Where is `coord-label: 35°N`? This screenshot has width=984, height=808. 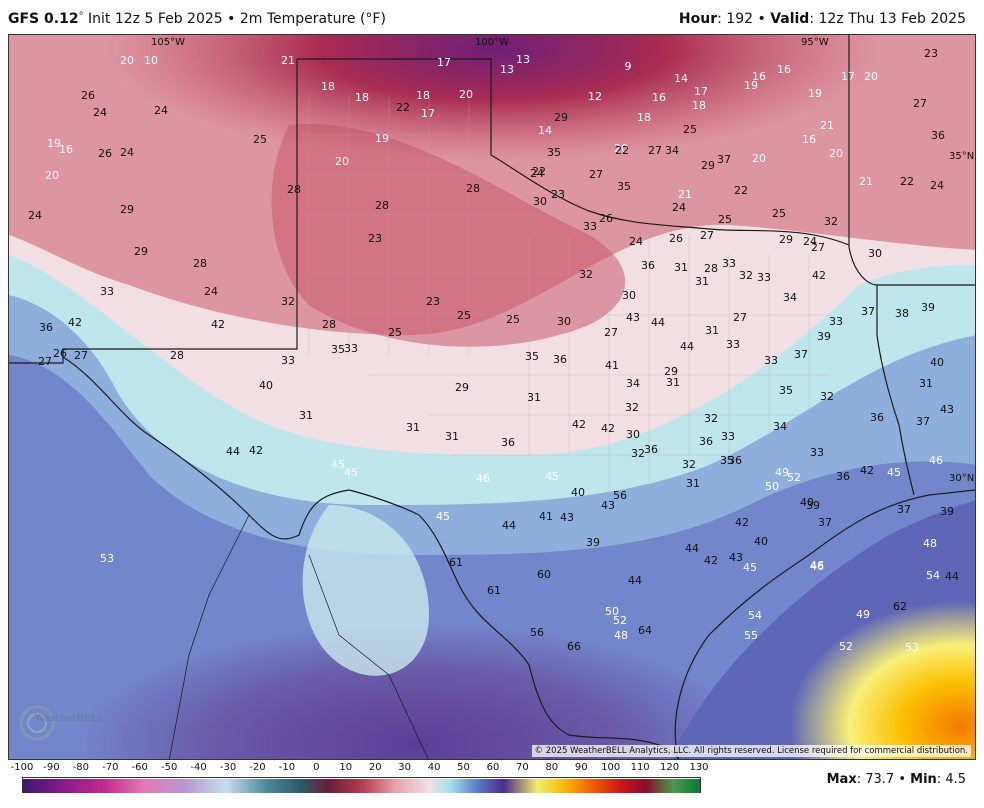 coord-label: 35°N is located at coordinates (961, 156).